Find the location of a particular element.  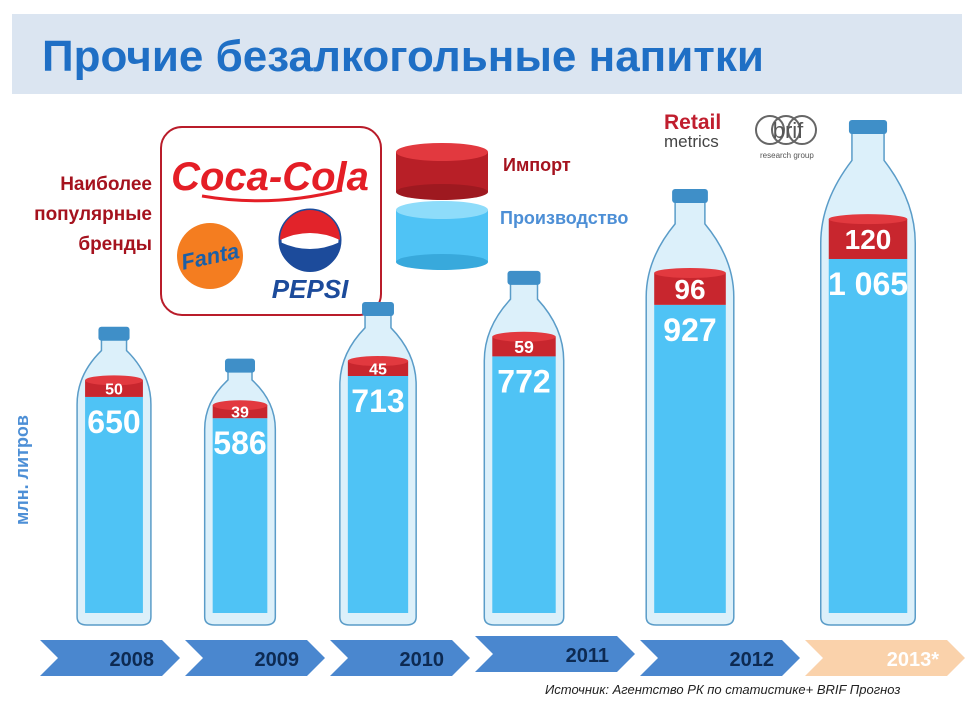

brand-logos-box: Coca-Cola Fanta PEPSI is located at coordinates (271, 221).